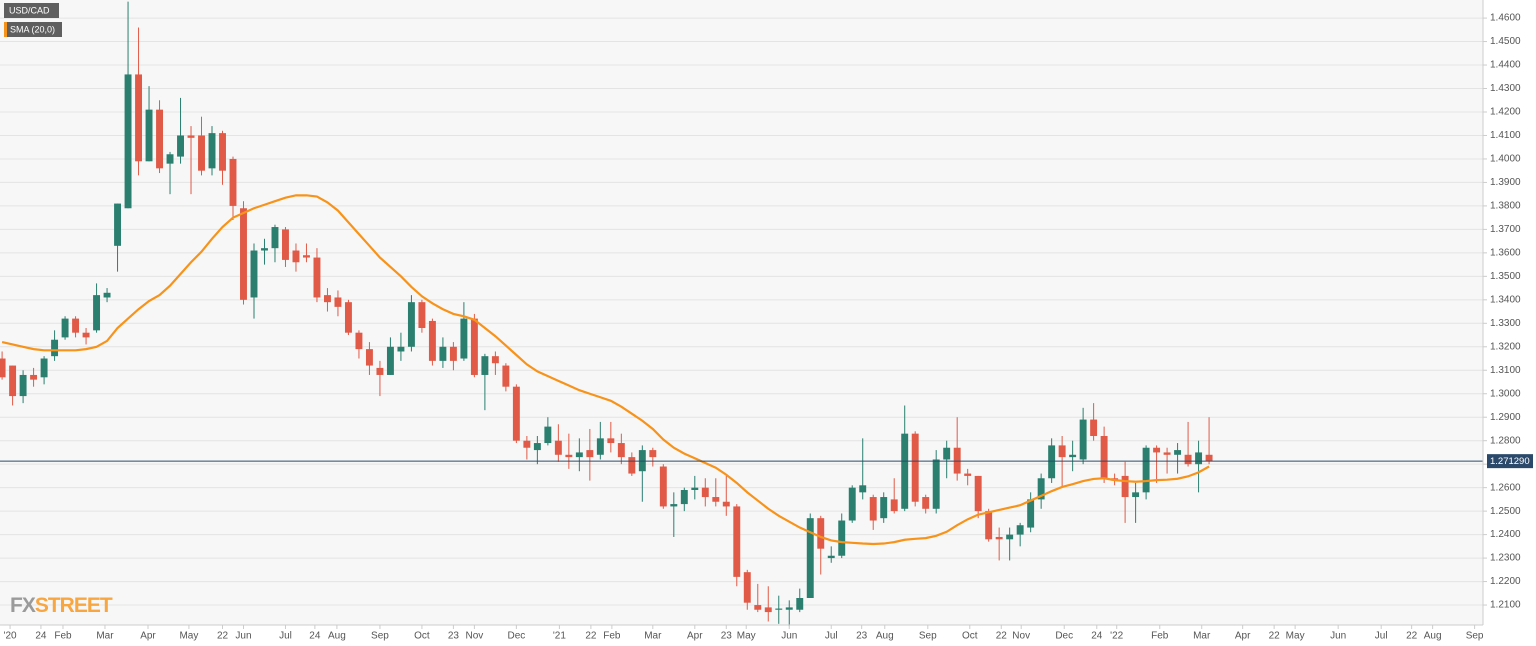  What do you see at coordinates (1505, 558) in the screenshot?
I see `y-tick-label: 1.2300` at bounding box center [1505, 558].